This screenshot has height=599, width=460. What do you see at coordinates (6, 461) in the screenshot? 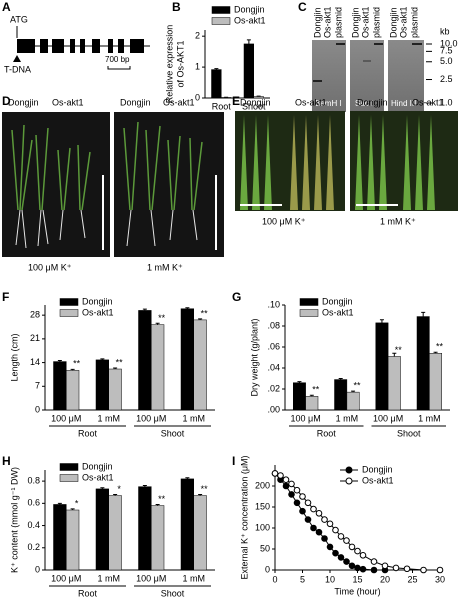
I see `panel-label: H` at bounding box center [6, 461].